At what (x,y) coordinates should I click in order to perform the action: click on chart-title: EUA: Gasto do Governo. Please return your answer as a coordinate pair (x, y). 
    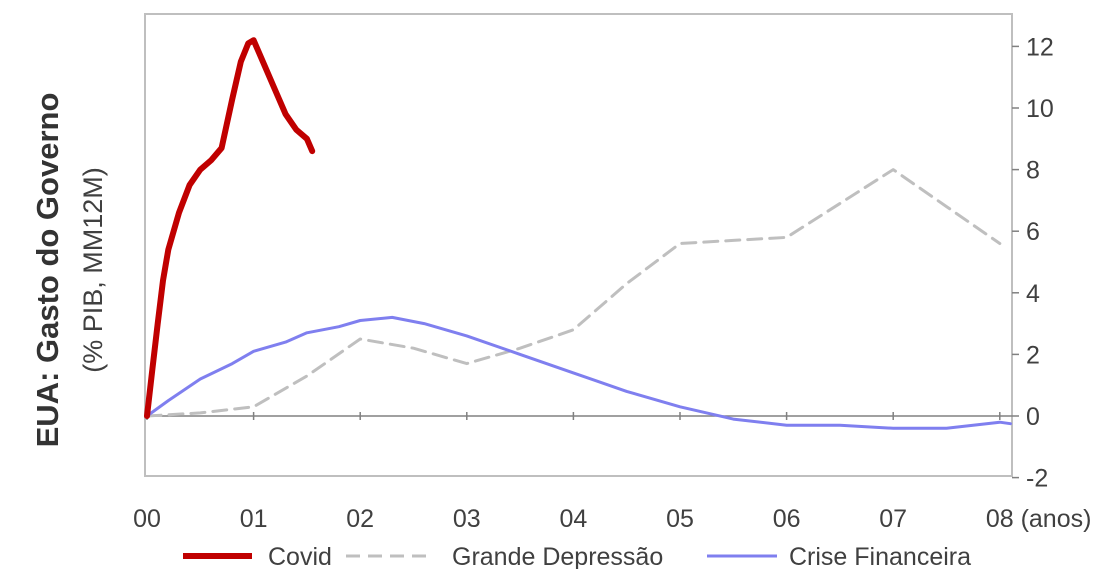
    Looking at the image, I should click on (47, 270).